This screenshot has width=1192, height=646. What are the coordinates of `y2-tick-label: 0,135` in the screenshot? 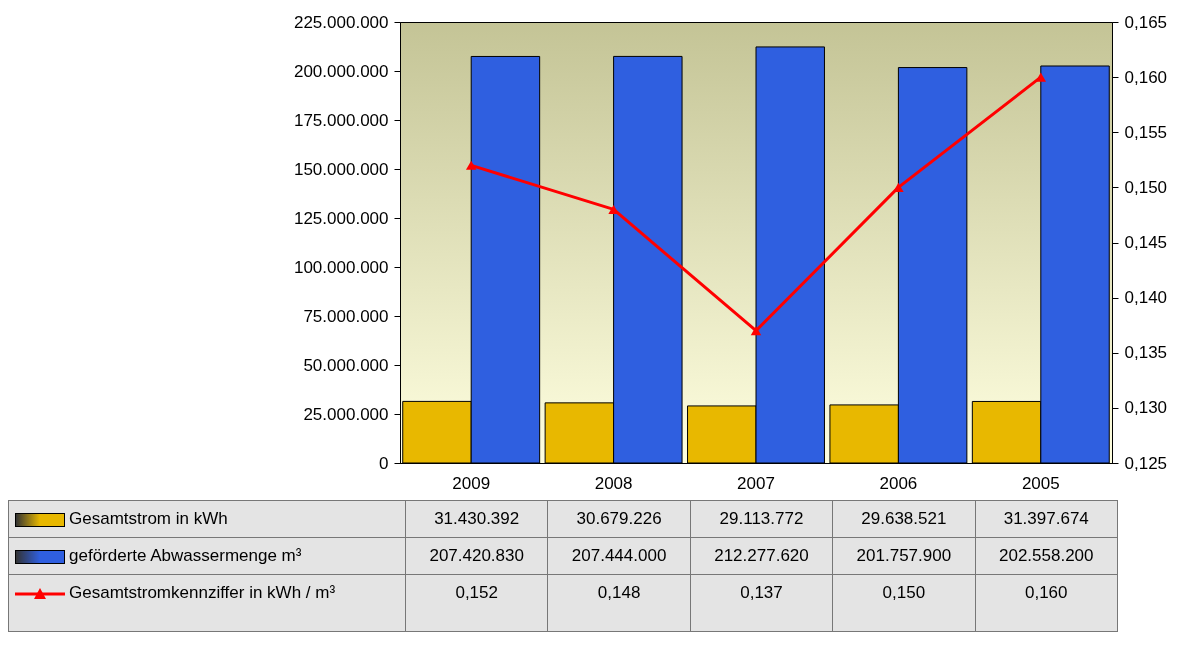 It's located at (1146, 353).